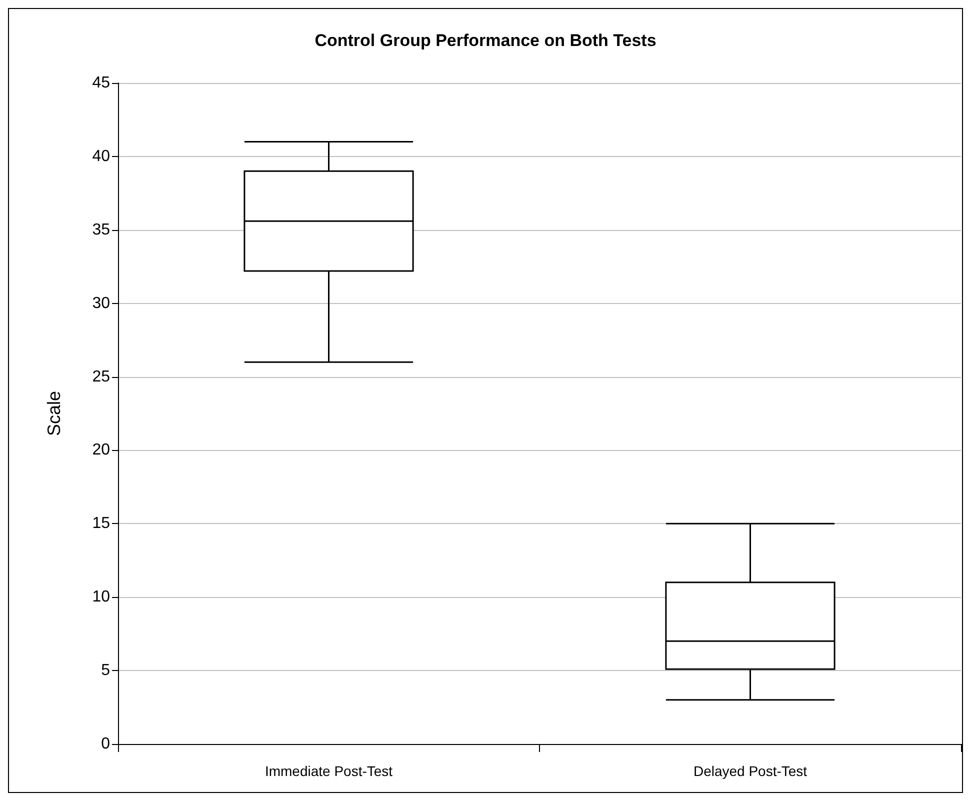 The image size is (971, 801). What do you see at coordinates (105, 744) in the screenshot?
I see `y-tick-label: 0` at bounding box center [105, 744].